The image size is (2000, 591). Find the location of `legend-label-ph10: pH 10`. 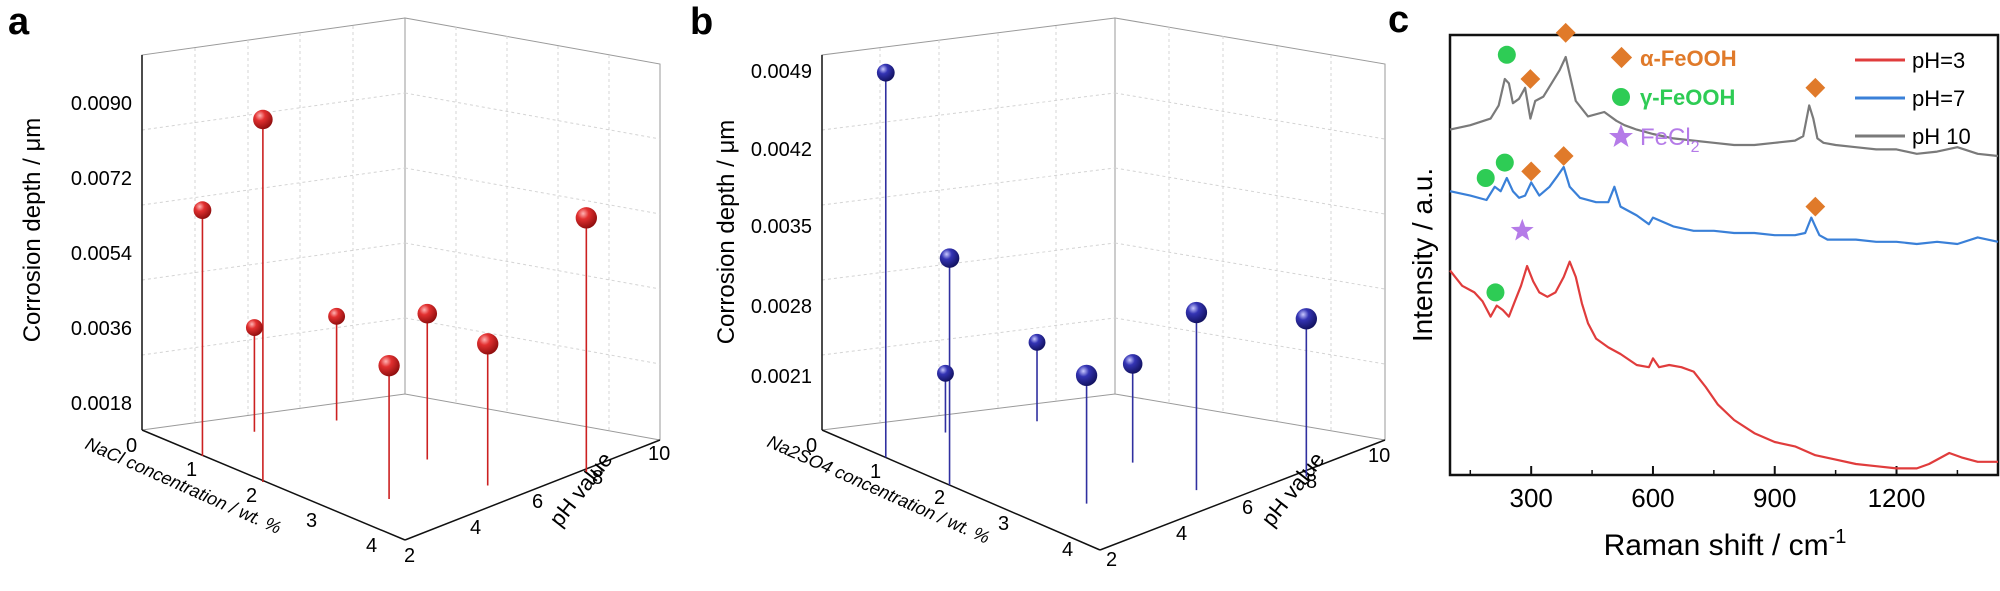

legend-label-ph10: pH 10 is located at coordinates (1941, 136).